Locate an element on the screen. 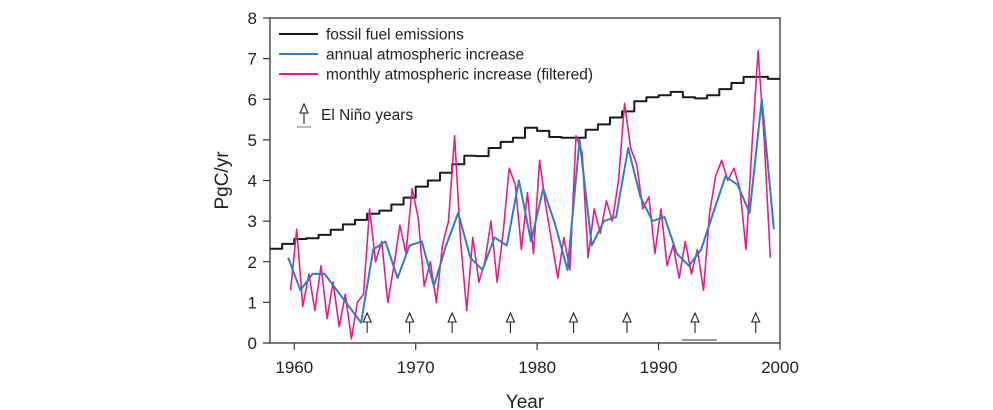 Image resolution: width=993 pixels, height=410 pixels. el-nino-markers is located at coordinates (561, 326).